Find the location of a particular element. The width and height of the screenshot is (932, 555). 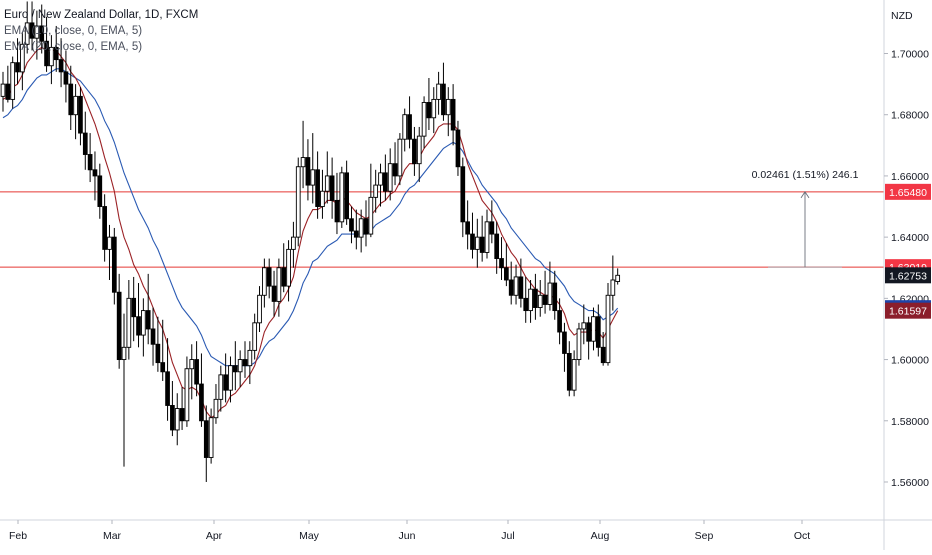

ema-slow-legend: EMA (20, close, 0, EMA, 5) is located at coordinates (73, 47).